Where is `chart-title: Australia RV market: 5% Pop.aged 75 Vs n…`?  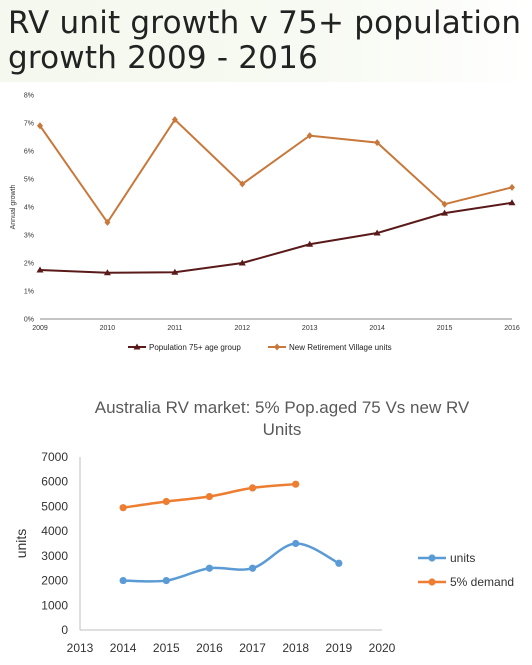 chart-title: Australia RV market: 5% Pop.aged 75 Vs n… is located at coordinates (282, 418).